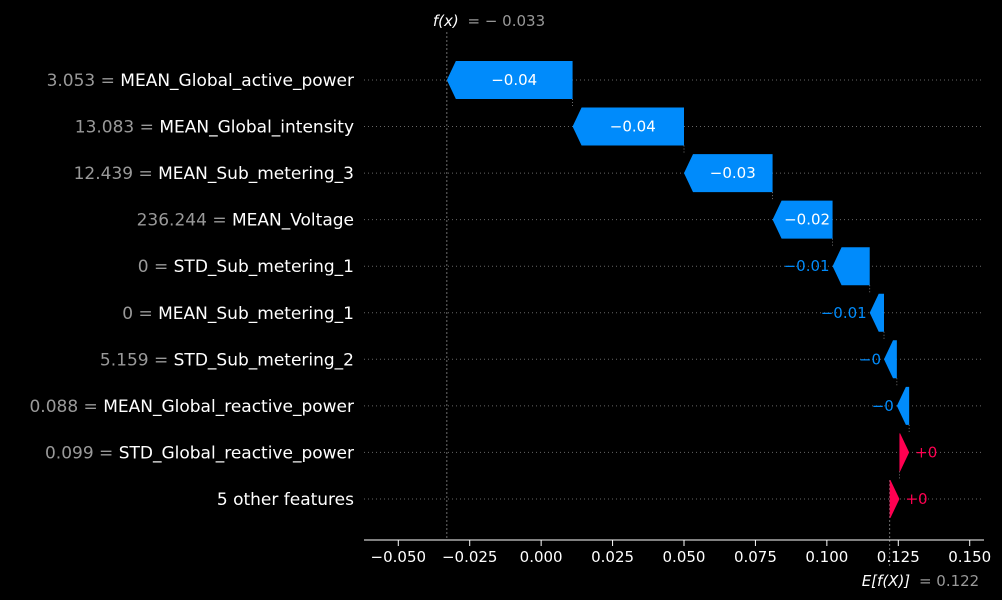  I want to click on feature-value: 0.099 =, so click(82, 453).